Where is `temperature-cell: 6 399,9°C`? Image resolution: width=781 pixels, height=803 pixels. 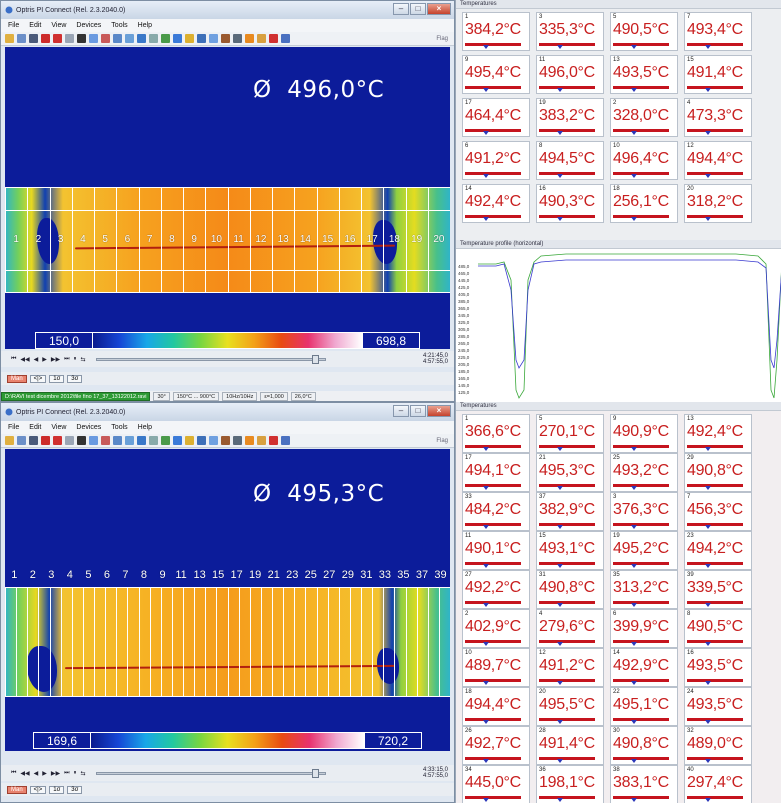
temperature-cell: 6 399,9°C is located at coordinates (644, 628).